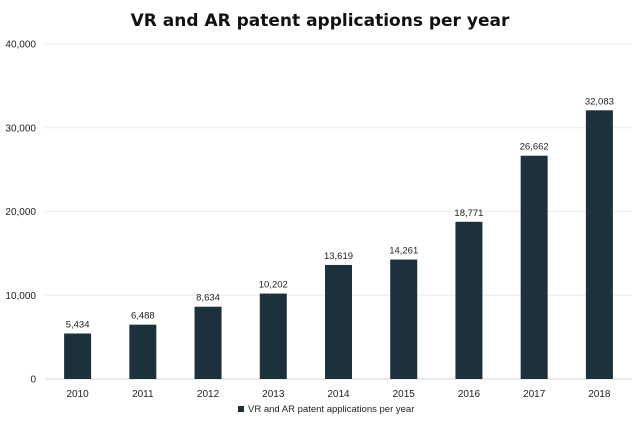 This screenshot has height=424, width=640. I want to click on x-axis-tick-labels: 2010 2011 2012 2013 2014 2015 2016 2017 2018, so click(338, 394).